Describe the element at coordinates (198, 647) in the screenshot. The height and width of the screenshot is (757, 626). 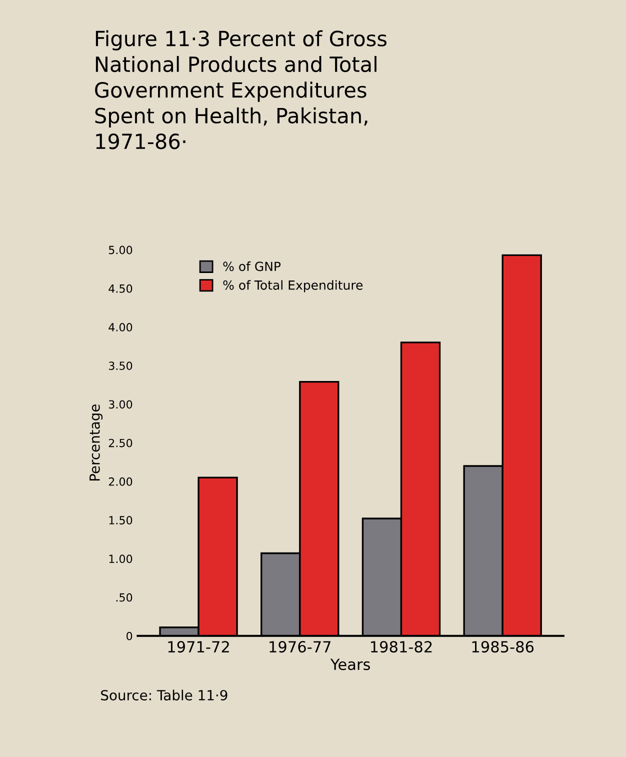
I see `x-tick-label: 1971-72` at that location.